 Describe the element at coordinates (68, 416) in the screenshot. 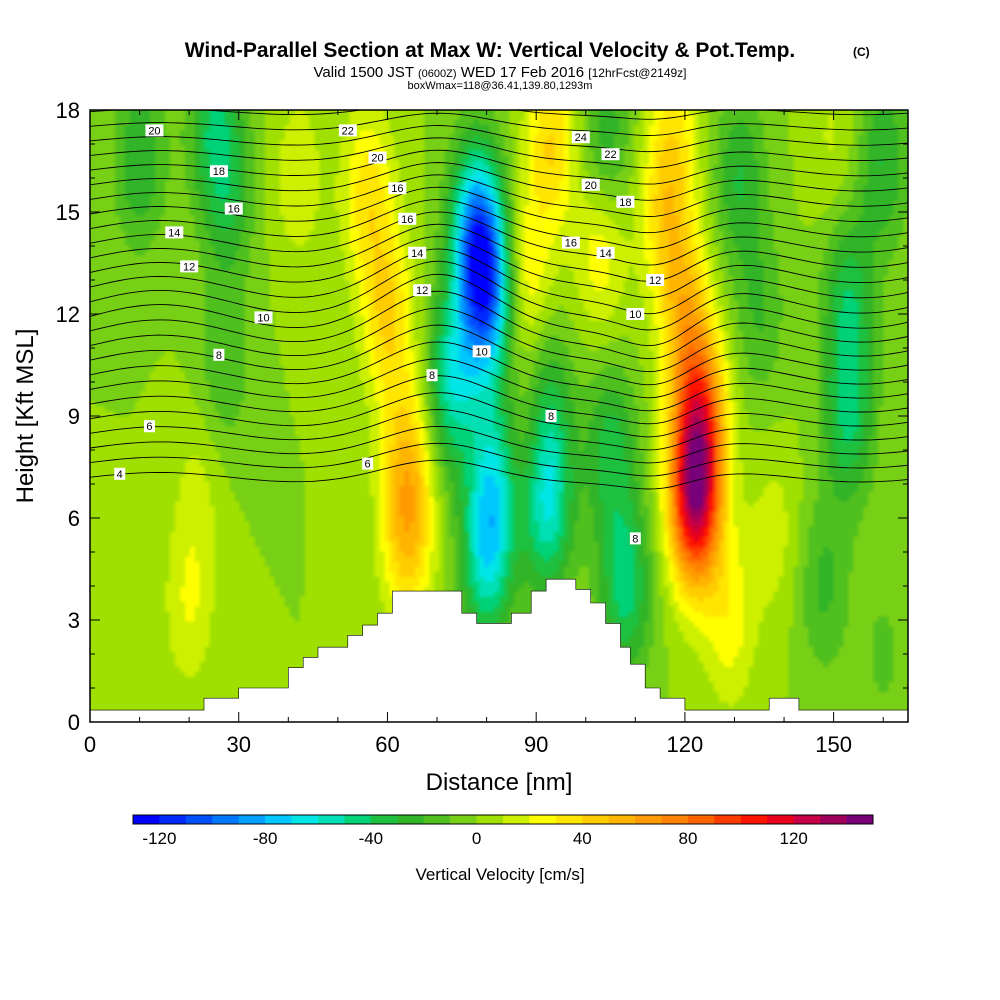

I see `y-axis-tick-labels: 0 3 6 9 12 15 18` at that location.